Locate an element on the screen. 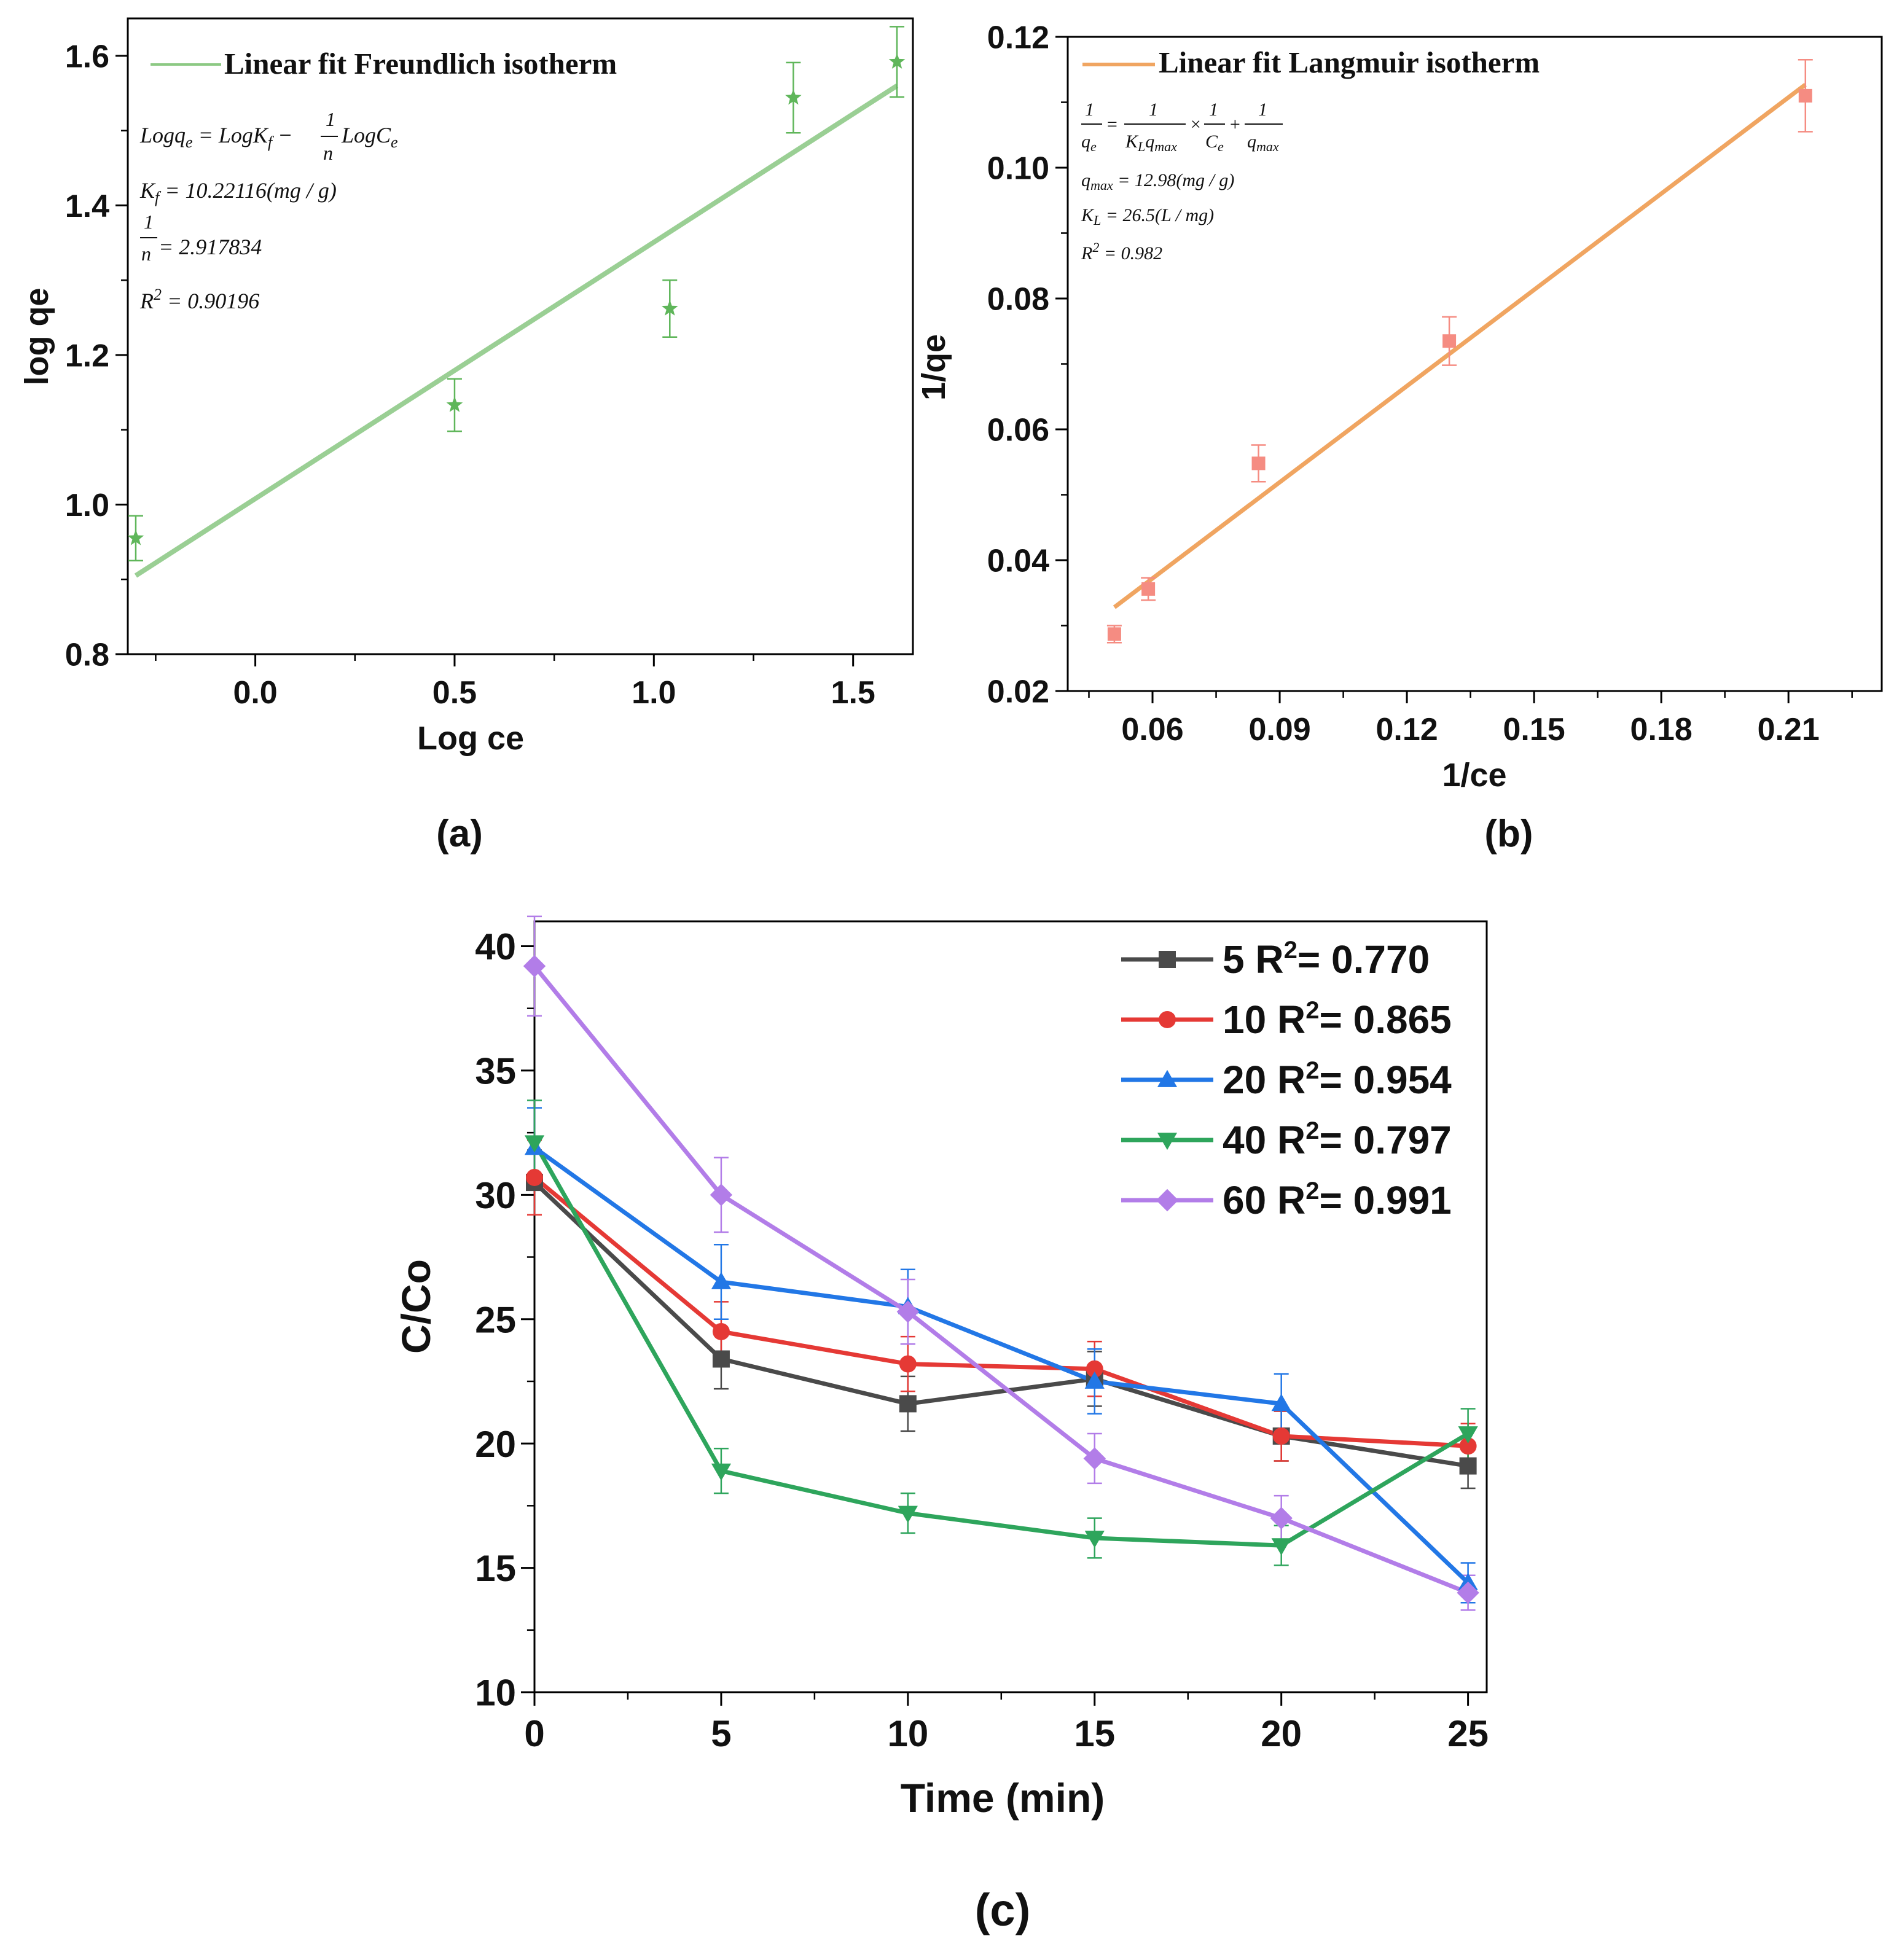  panel-a-legend-text: Linear fit Freundlich isotherm is located at coordinates (420, 63).